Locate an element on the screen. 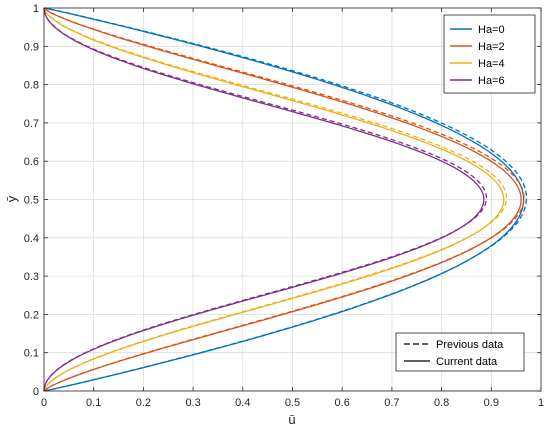 This screenshot has width=550, height=432. legend-label: Ha=0 is located at coordinates (491, 30).